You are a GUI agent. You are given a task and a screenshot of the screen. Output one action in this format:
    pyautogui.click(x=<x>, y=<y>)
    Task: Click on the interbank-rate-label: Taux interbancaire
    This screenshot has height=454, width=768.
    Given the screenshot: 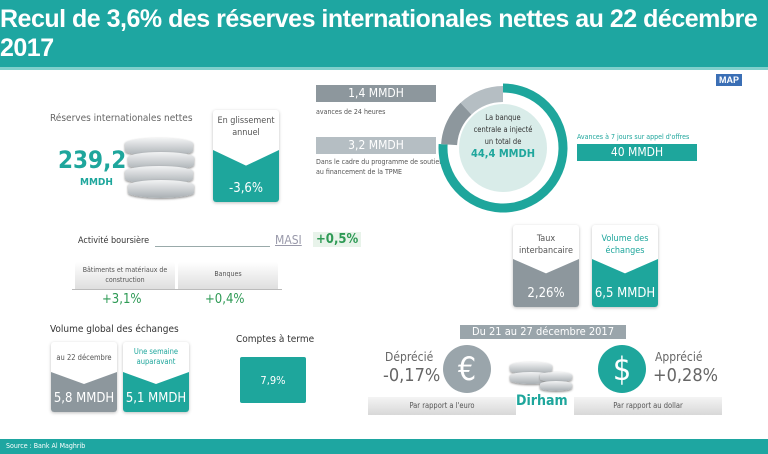 What is the action you would take?
    pyautogui.click(x=546, y=245)
    